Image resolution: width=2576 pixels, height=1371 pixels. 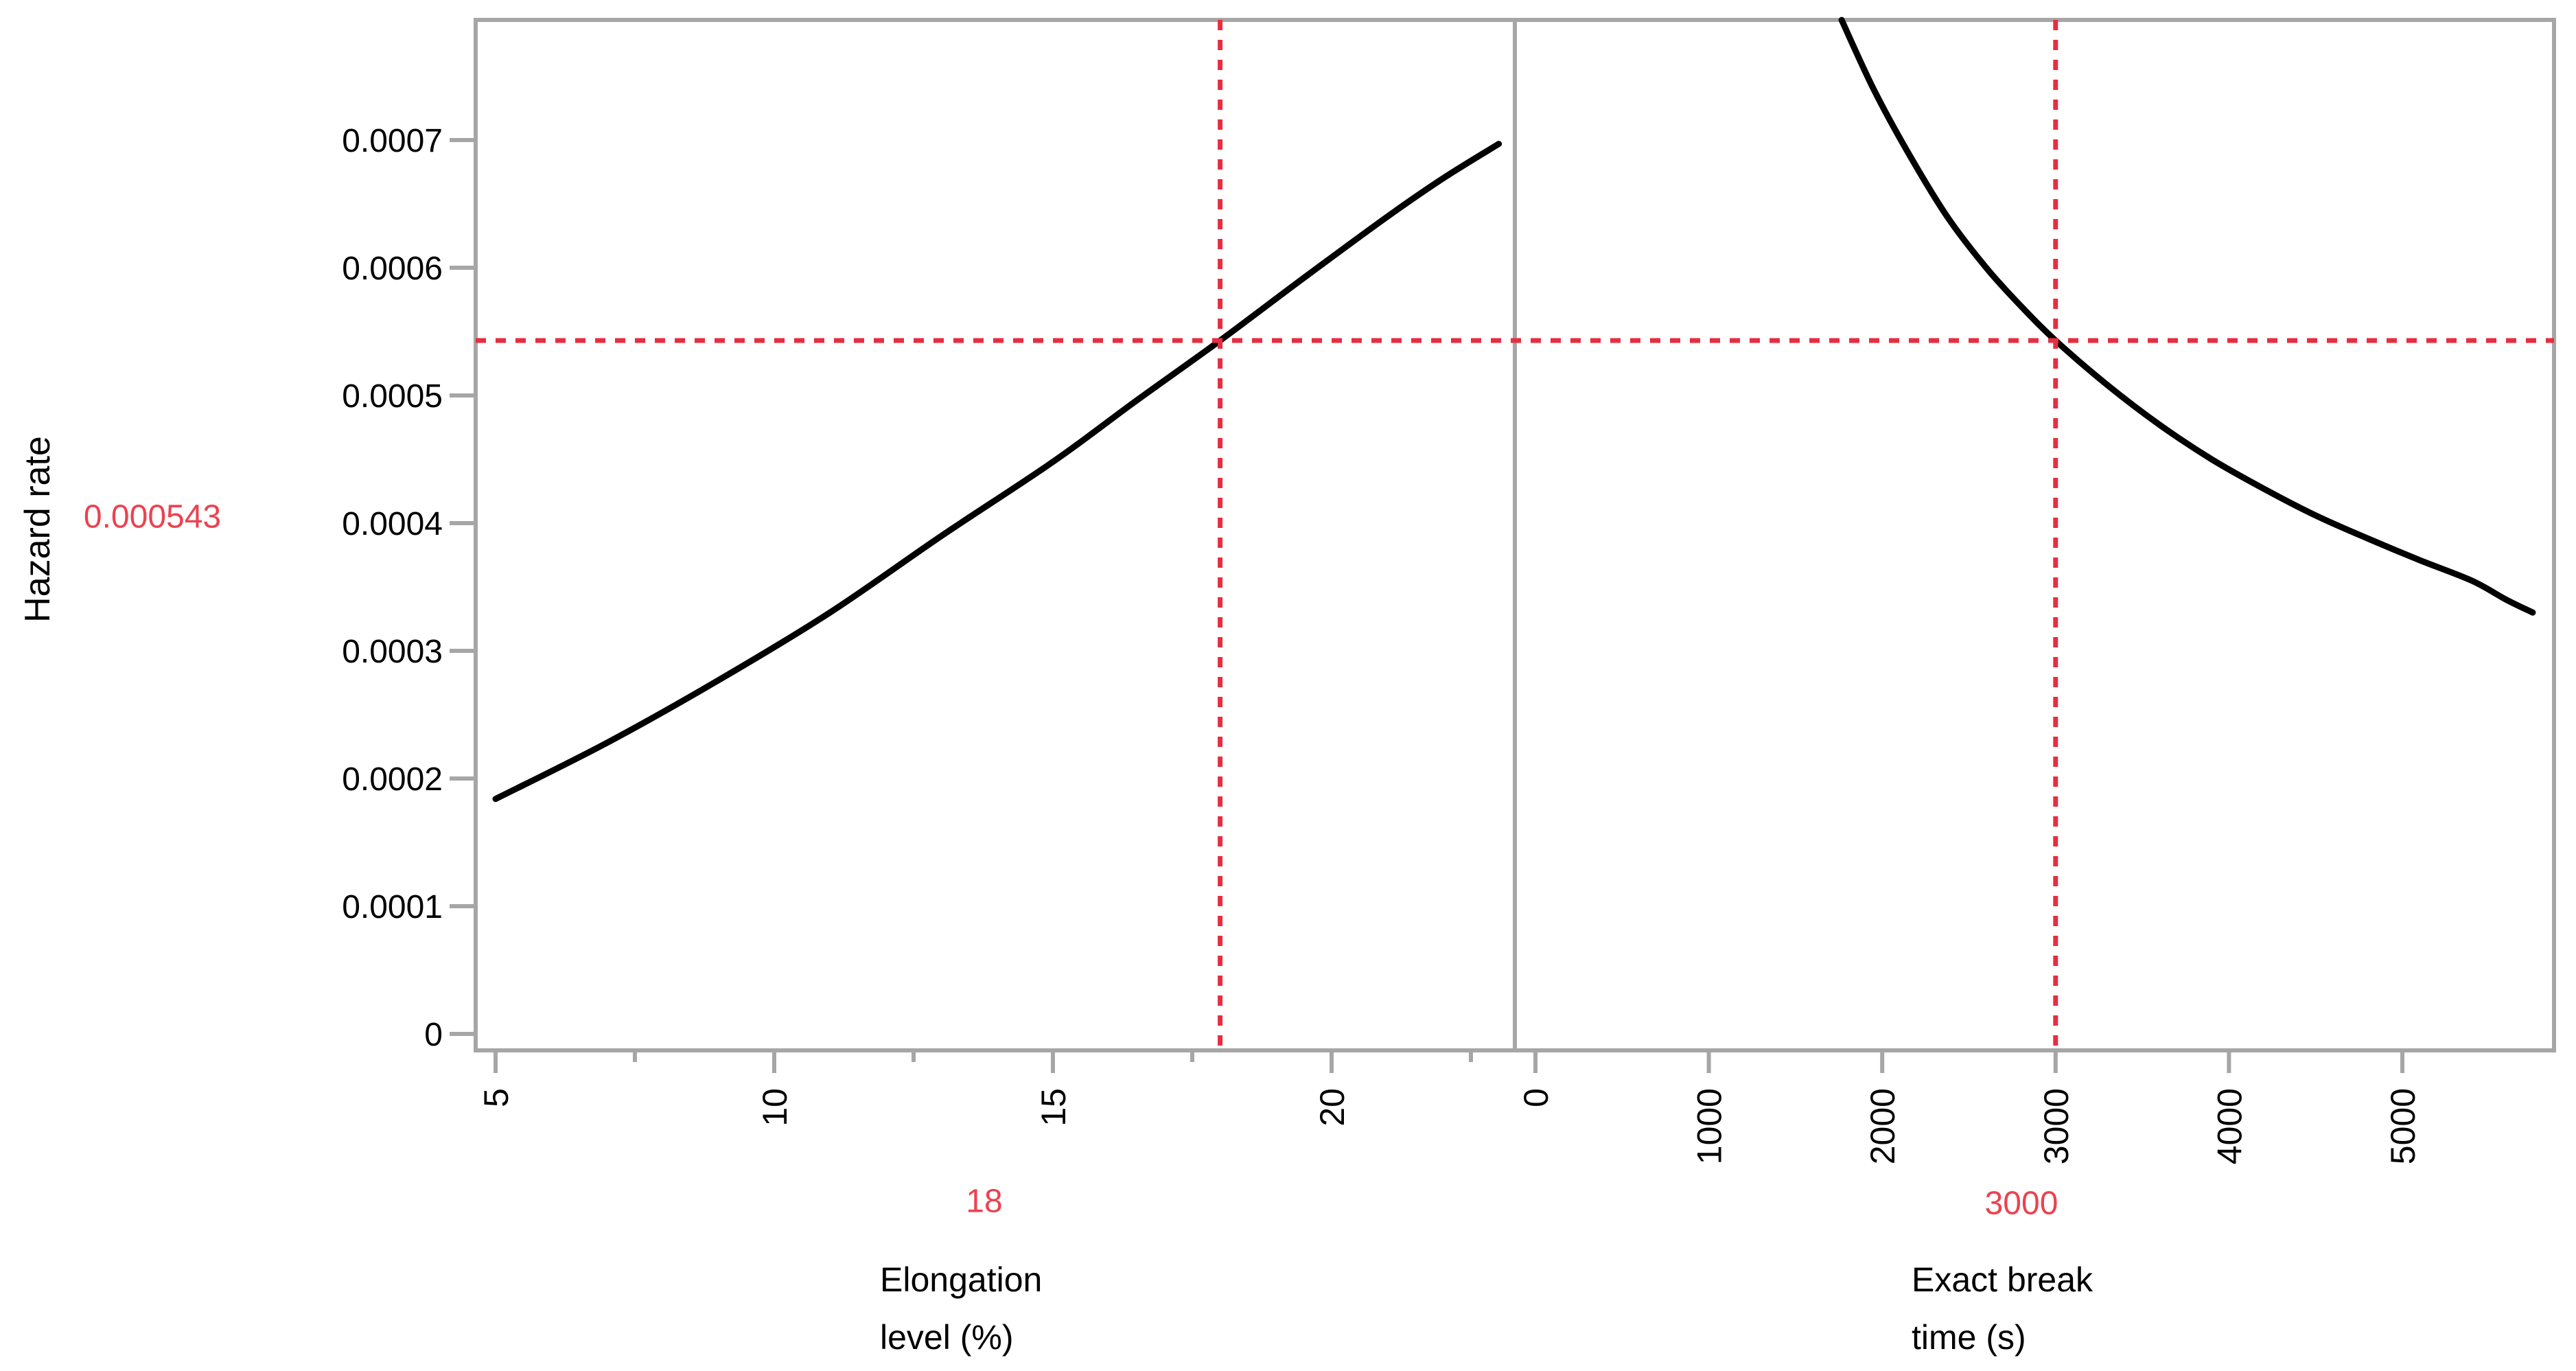 I want to click on x-axis-tick-label: 15, so click(x=1053, y=1107).